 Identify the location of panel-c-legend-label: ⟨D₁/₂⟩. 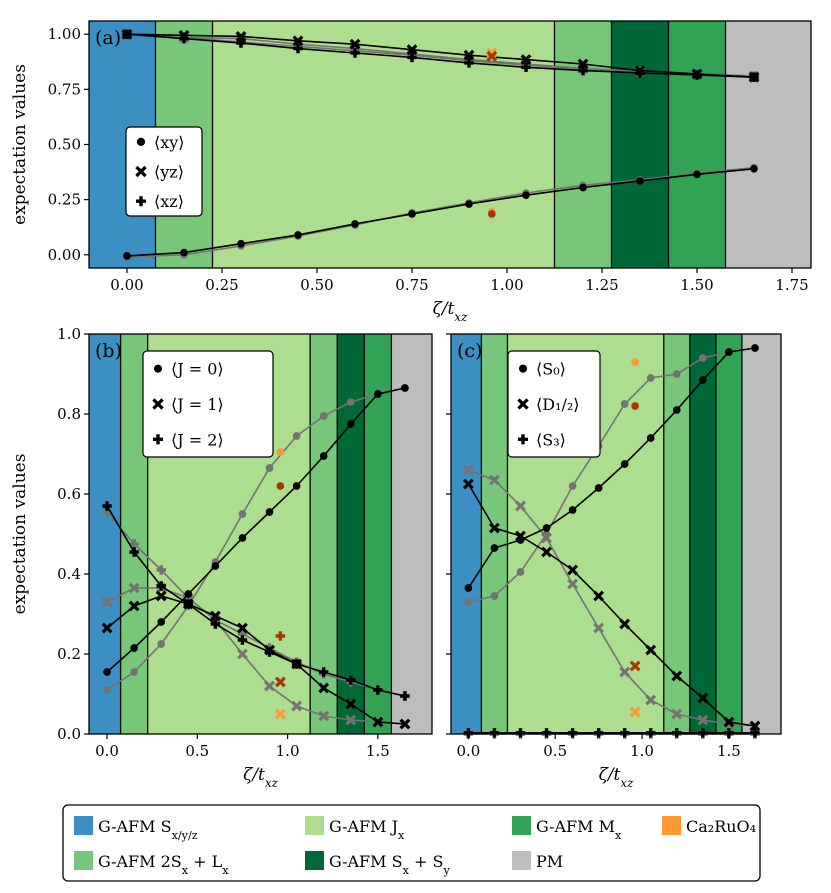
(558, 404).